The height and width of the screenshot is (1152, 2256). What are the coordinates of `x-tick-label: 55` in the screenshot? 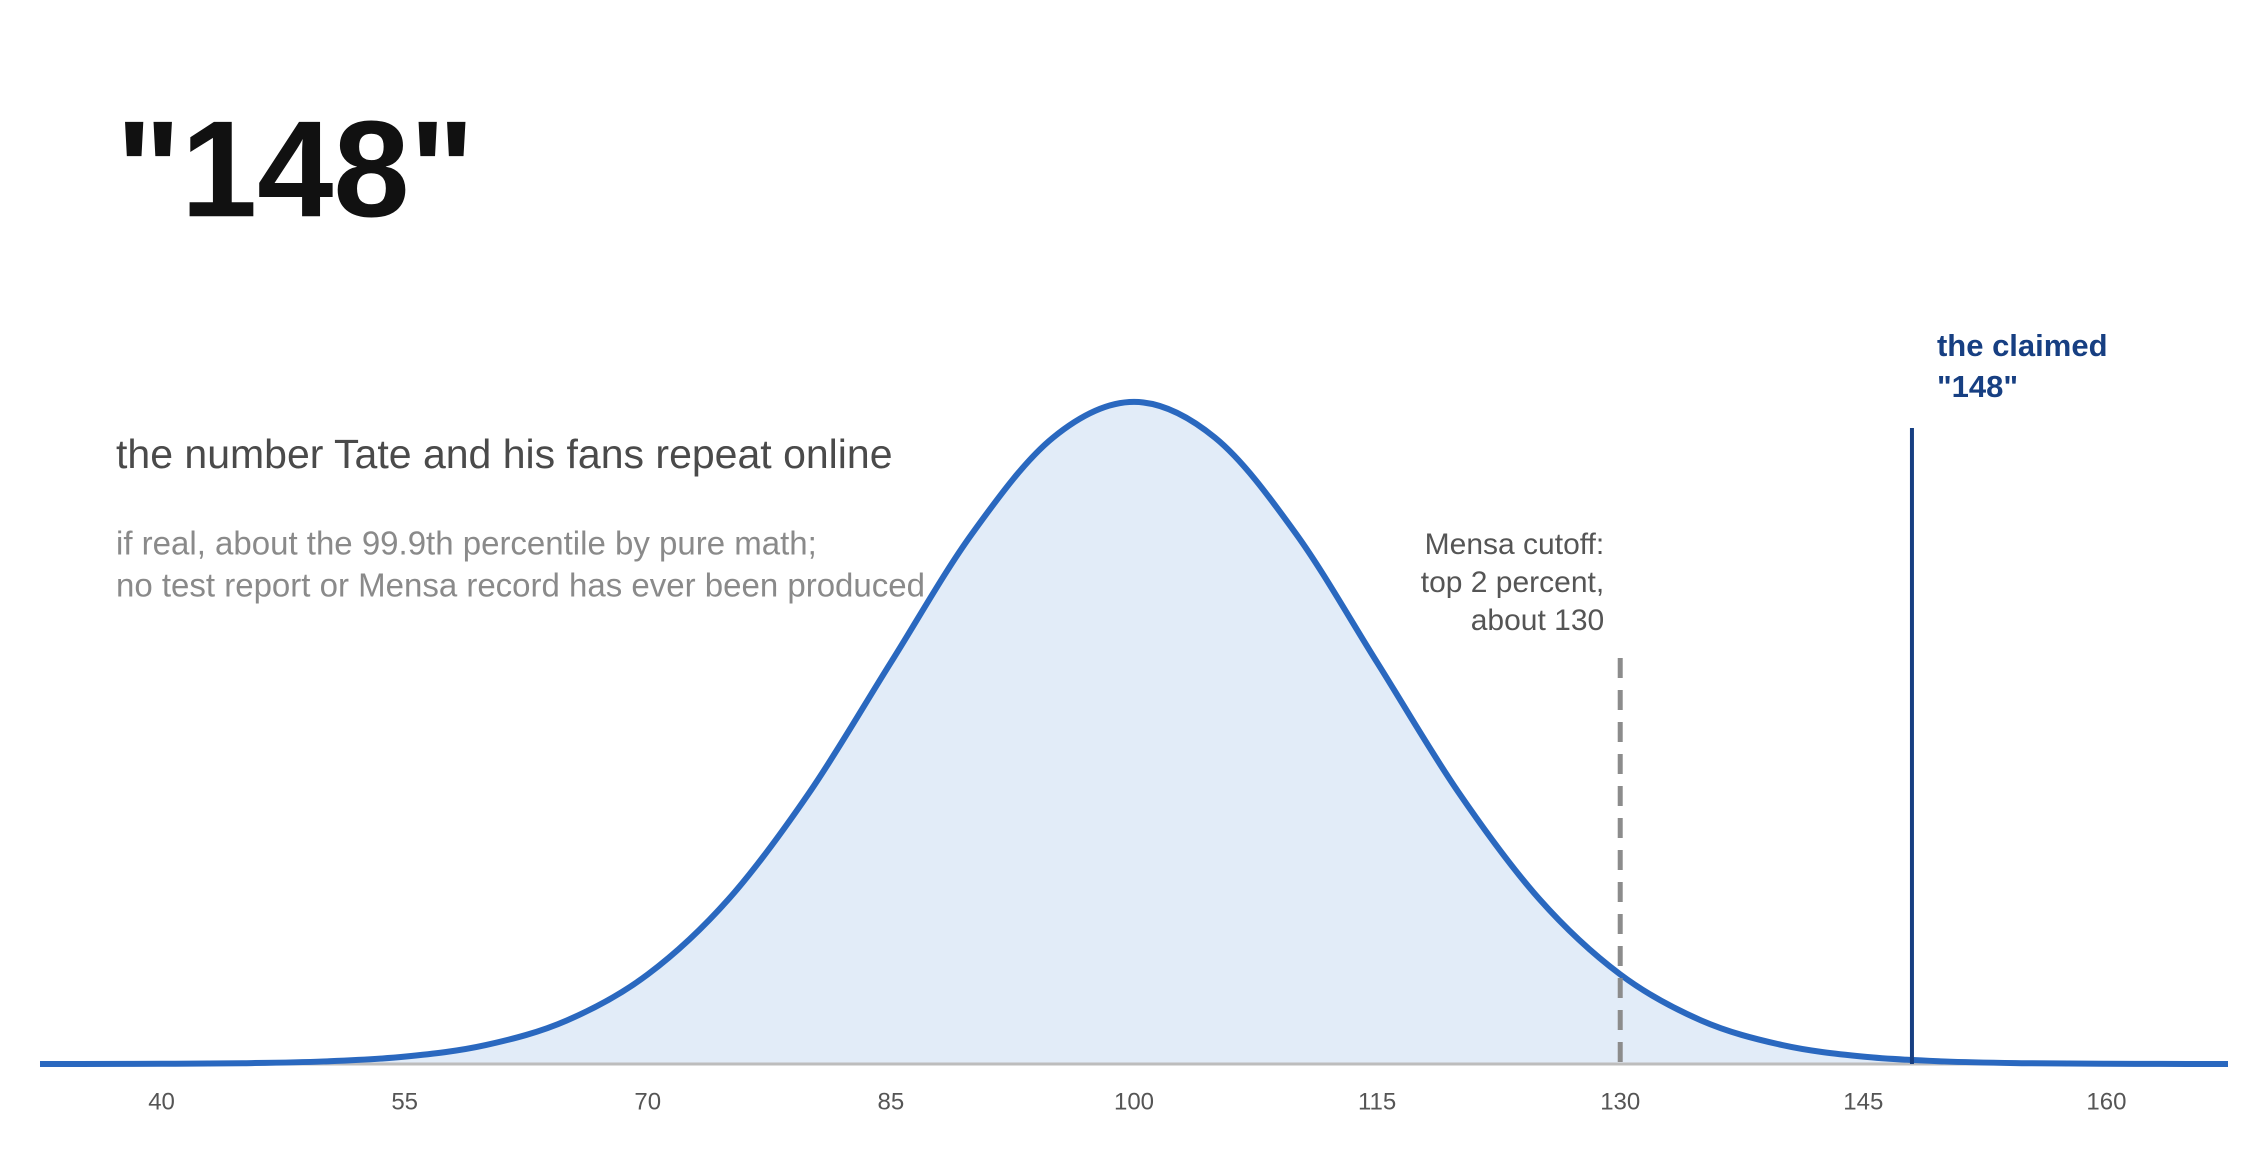 It's located at (404, 1101).